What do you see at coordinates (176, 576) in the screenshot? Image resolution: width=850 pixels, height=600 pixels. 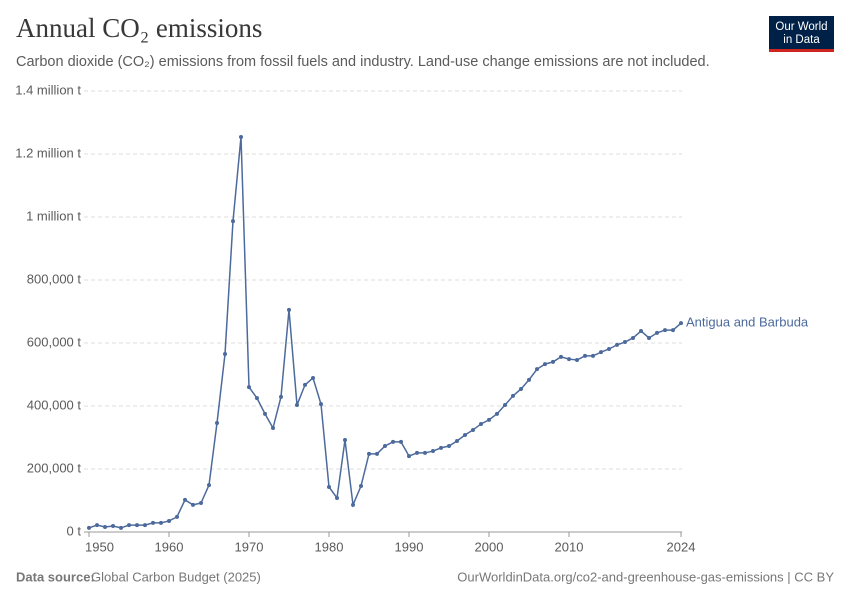 I see `source: Global Carbon Budget (2025)` at bounding box center [176, 576].